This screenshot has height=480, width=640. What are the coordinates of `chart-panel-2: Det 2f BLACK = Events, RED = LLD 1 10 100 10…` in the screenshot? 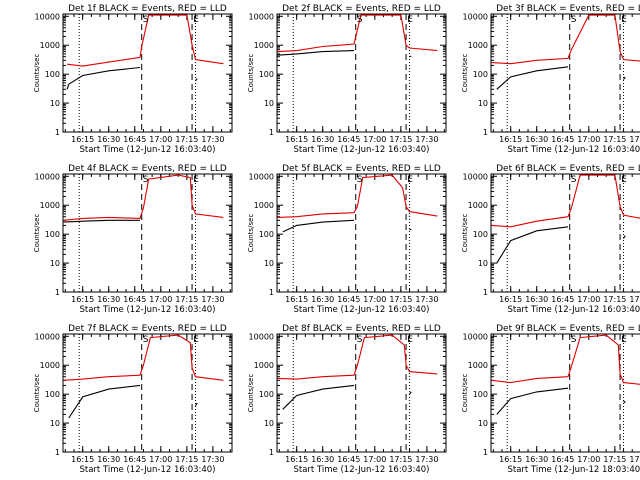 It's located at (347, 79).